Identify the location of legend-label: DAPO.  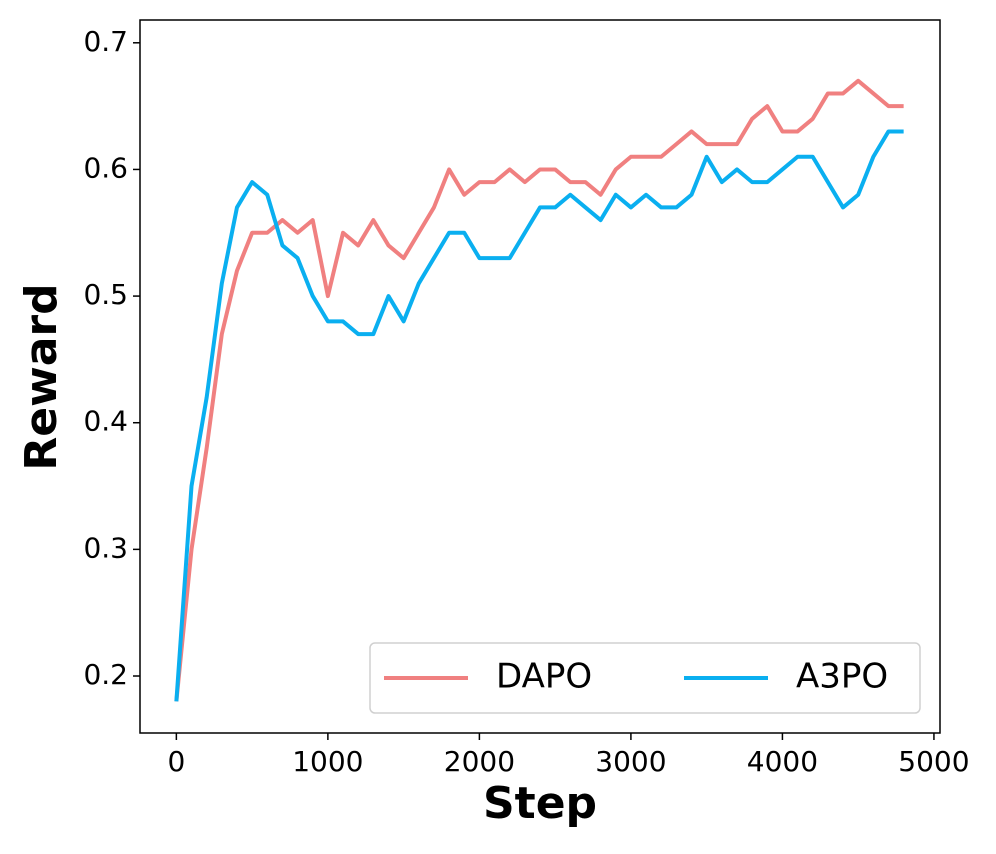
(544, 677).